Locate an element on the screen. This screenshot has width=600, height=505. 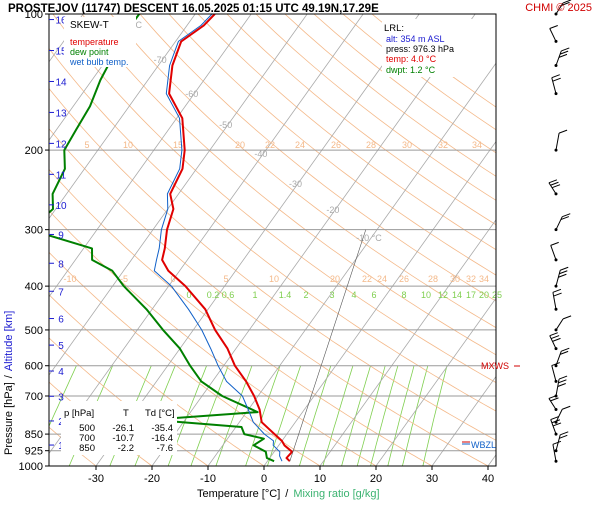
y-axis-title-pressure: Pressure [hPa] is located at coordinates (9, 418).